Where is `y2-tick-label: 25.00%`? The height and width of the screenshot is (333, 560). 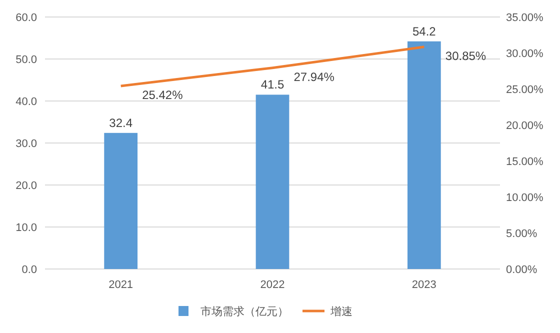 y2-tick-label: 25.00% is located at coordinates (525, 90).